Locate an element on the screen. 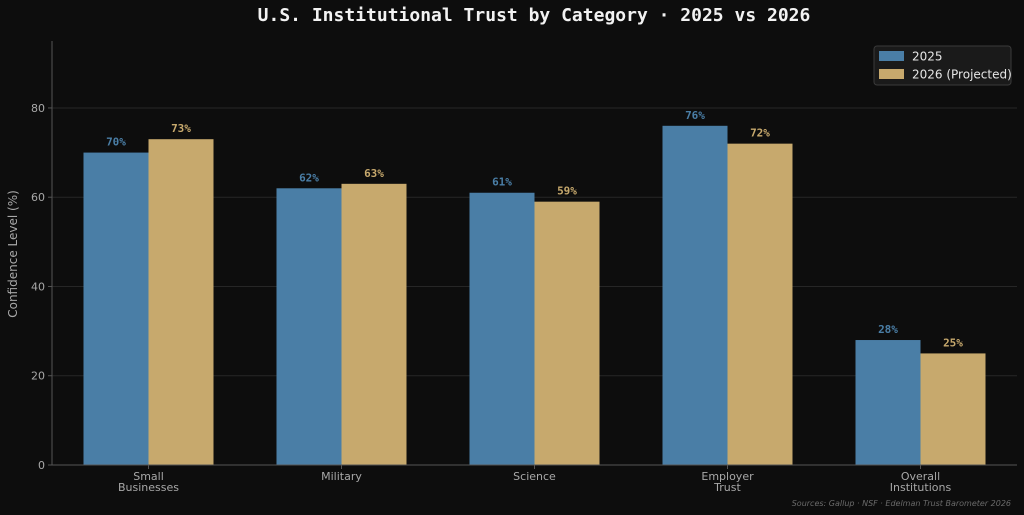 The image size is (1024, 515). legend-label: 2025 is located at coordinates (927, 57).